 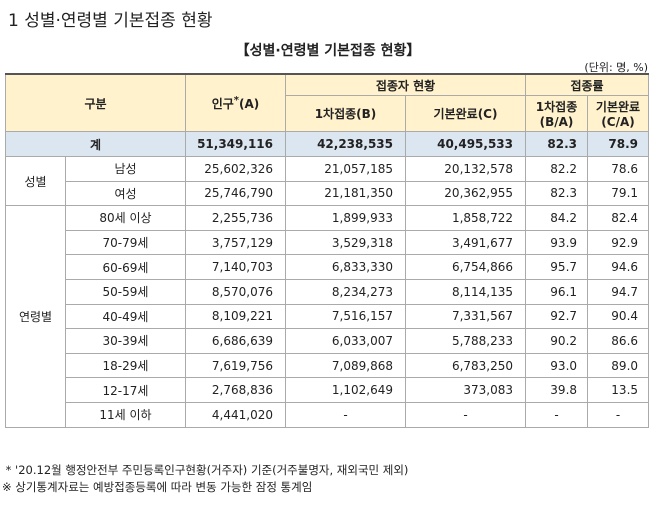 What do you see at coordinates (465, 291) in the screenshot?
I see `cell: 8,114,135` at bounding box center [465, 291].